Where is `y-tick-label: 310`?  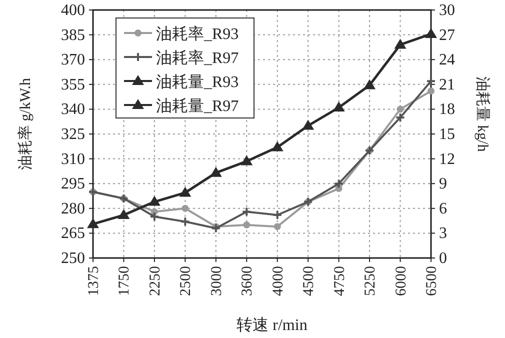 y-tick-label: 310 is located at coordinates (73, 159).